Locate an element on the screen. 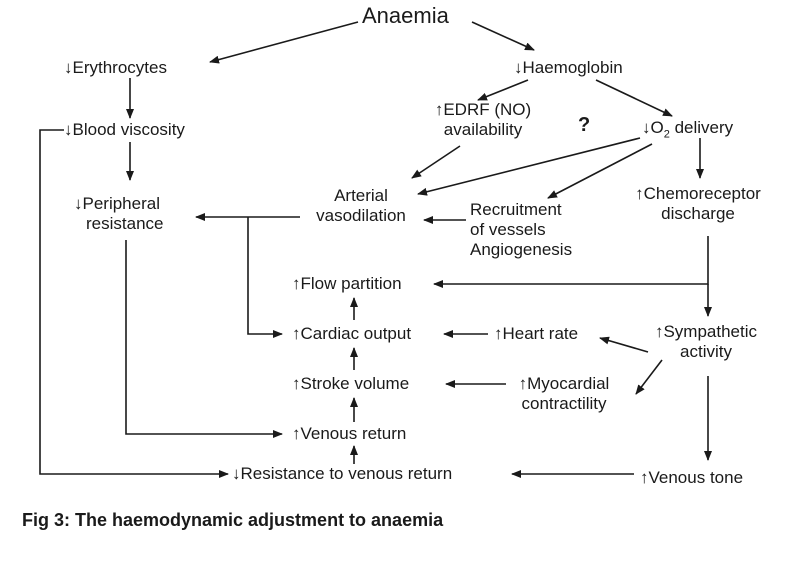 Image resolution: width=802 pixels, height=577 pixels. node-myocardial-contractility: ↑Myocardial contractility is located at coordinates (564, 394).